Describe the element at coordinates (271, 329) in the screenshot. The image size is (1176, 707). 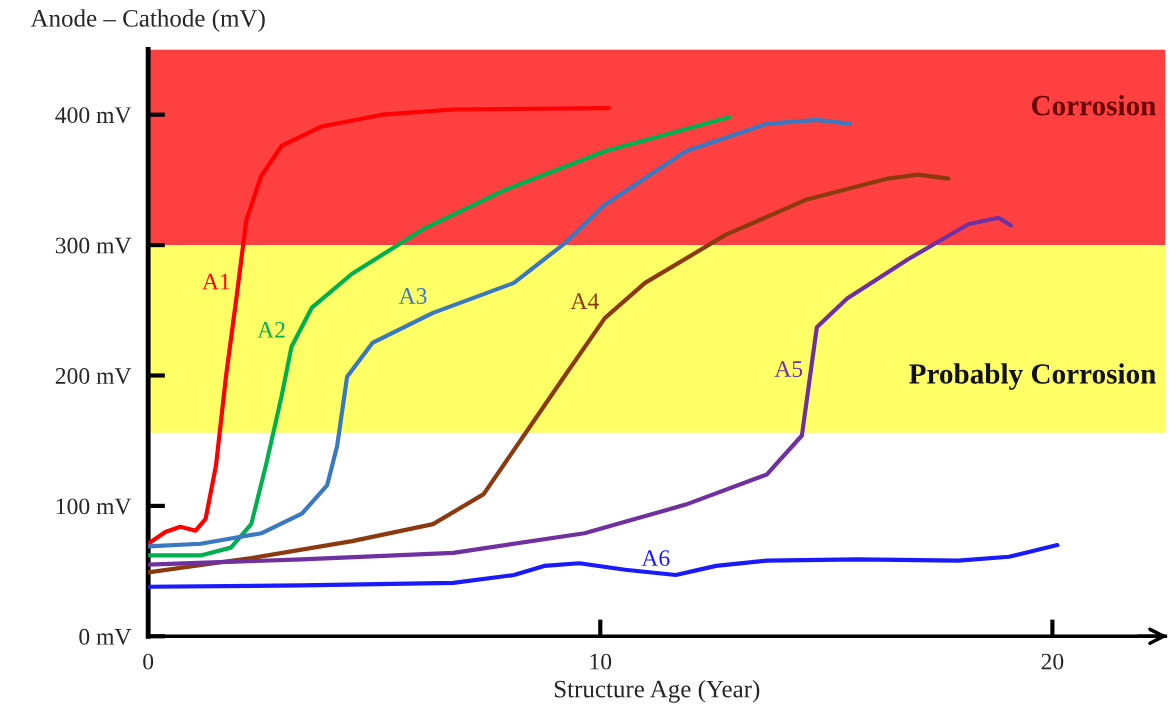
I see `series-label: A2` at that location.